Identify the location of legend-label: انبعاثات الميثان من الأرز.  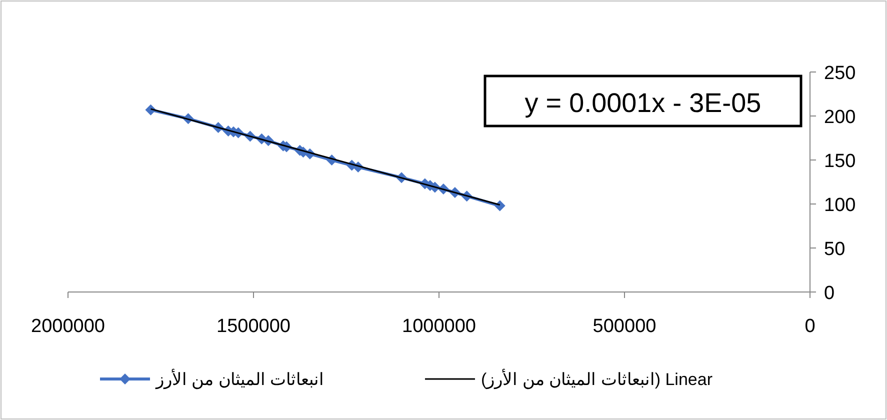
(239, 379).